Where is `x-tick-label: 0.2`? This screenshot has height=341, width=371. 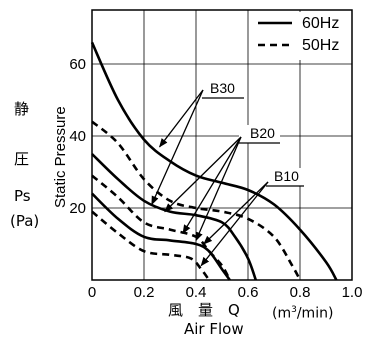 x-tick-label: 0.2 is located at coordinates (144, 292).